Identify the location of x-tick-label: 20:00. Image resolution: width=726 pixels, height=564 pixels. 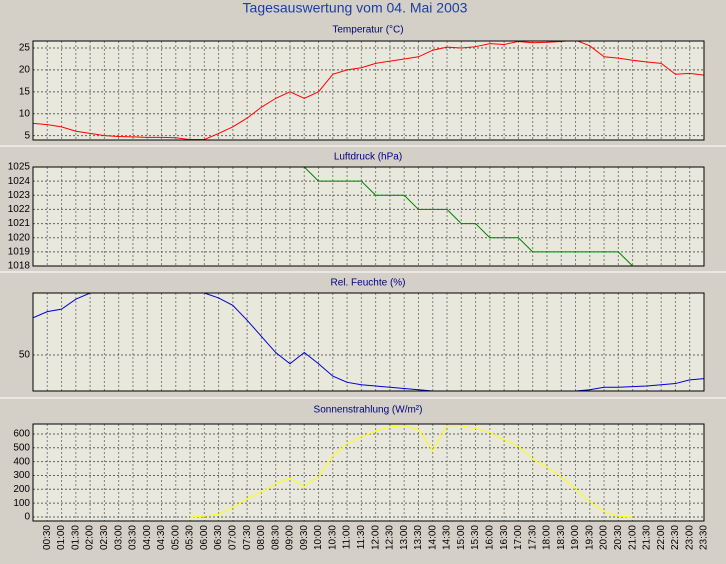
(604, 537).